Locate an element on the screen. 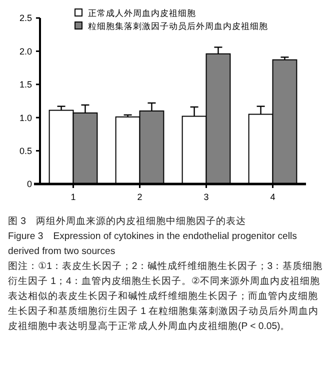 This screenshot has height=380, width=334. y-tick-label: 2.5 is located at coordinates (25, 18).